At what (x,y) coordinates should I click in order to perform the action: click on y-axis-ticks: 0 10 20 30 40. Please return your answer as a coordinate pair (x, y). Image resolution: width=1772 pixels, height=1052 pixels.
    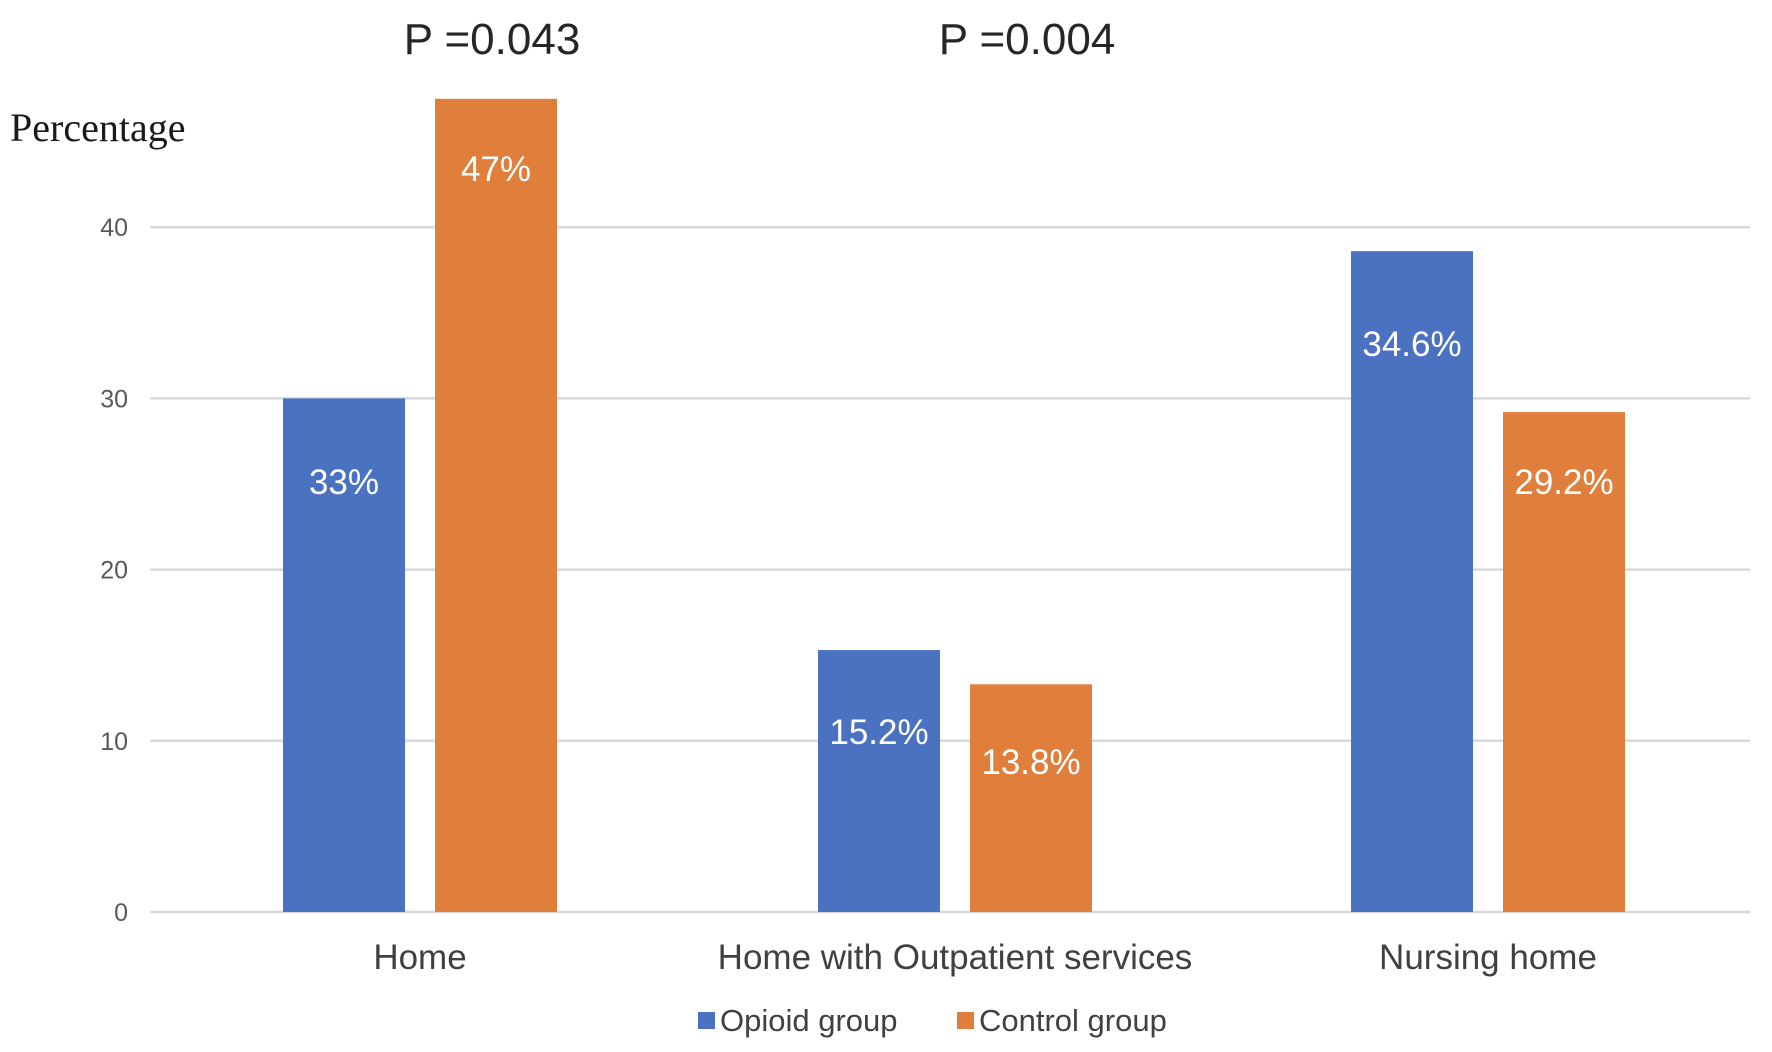
    Looking at the image, I should click on (114, 570).